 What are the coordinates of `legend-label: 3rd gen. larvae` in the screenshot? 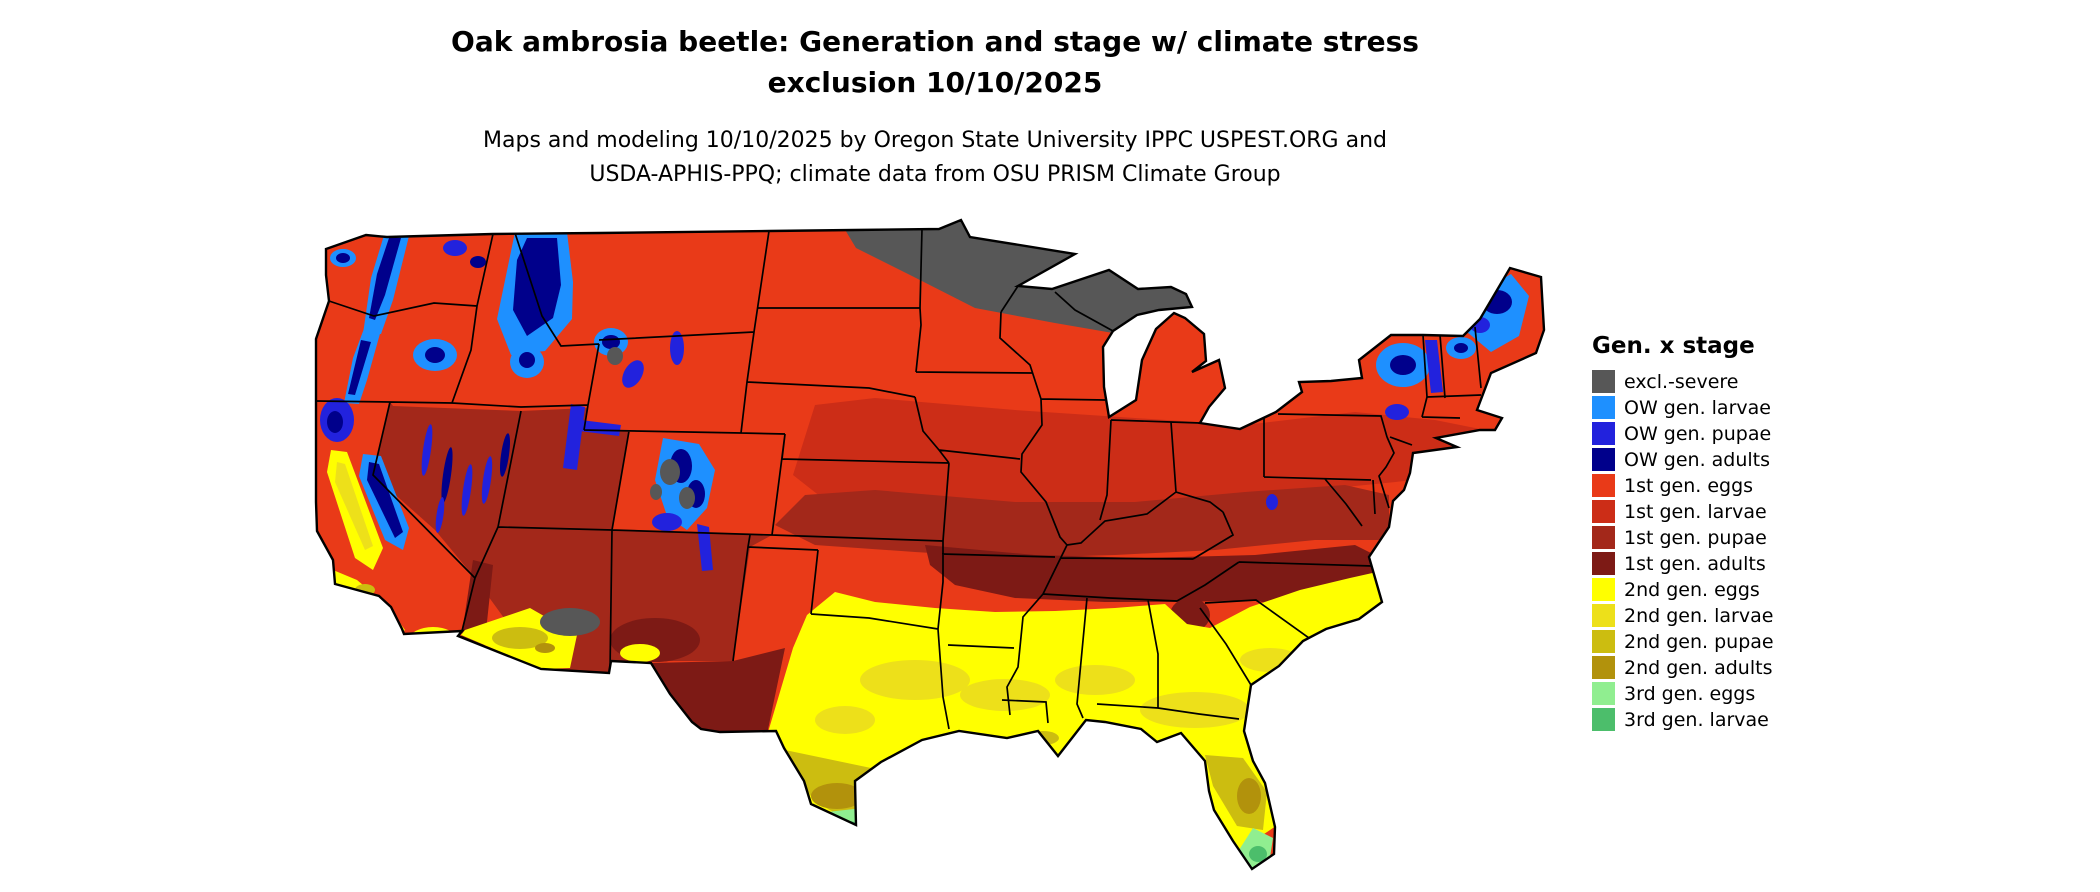 It's located at (1696, 719).